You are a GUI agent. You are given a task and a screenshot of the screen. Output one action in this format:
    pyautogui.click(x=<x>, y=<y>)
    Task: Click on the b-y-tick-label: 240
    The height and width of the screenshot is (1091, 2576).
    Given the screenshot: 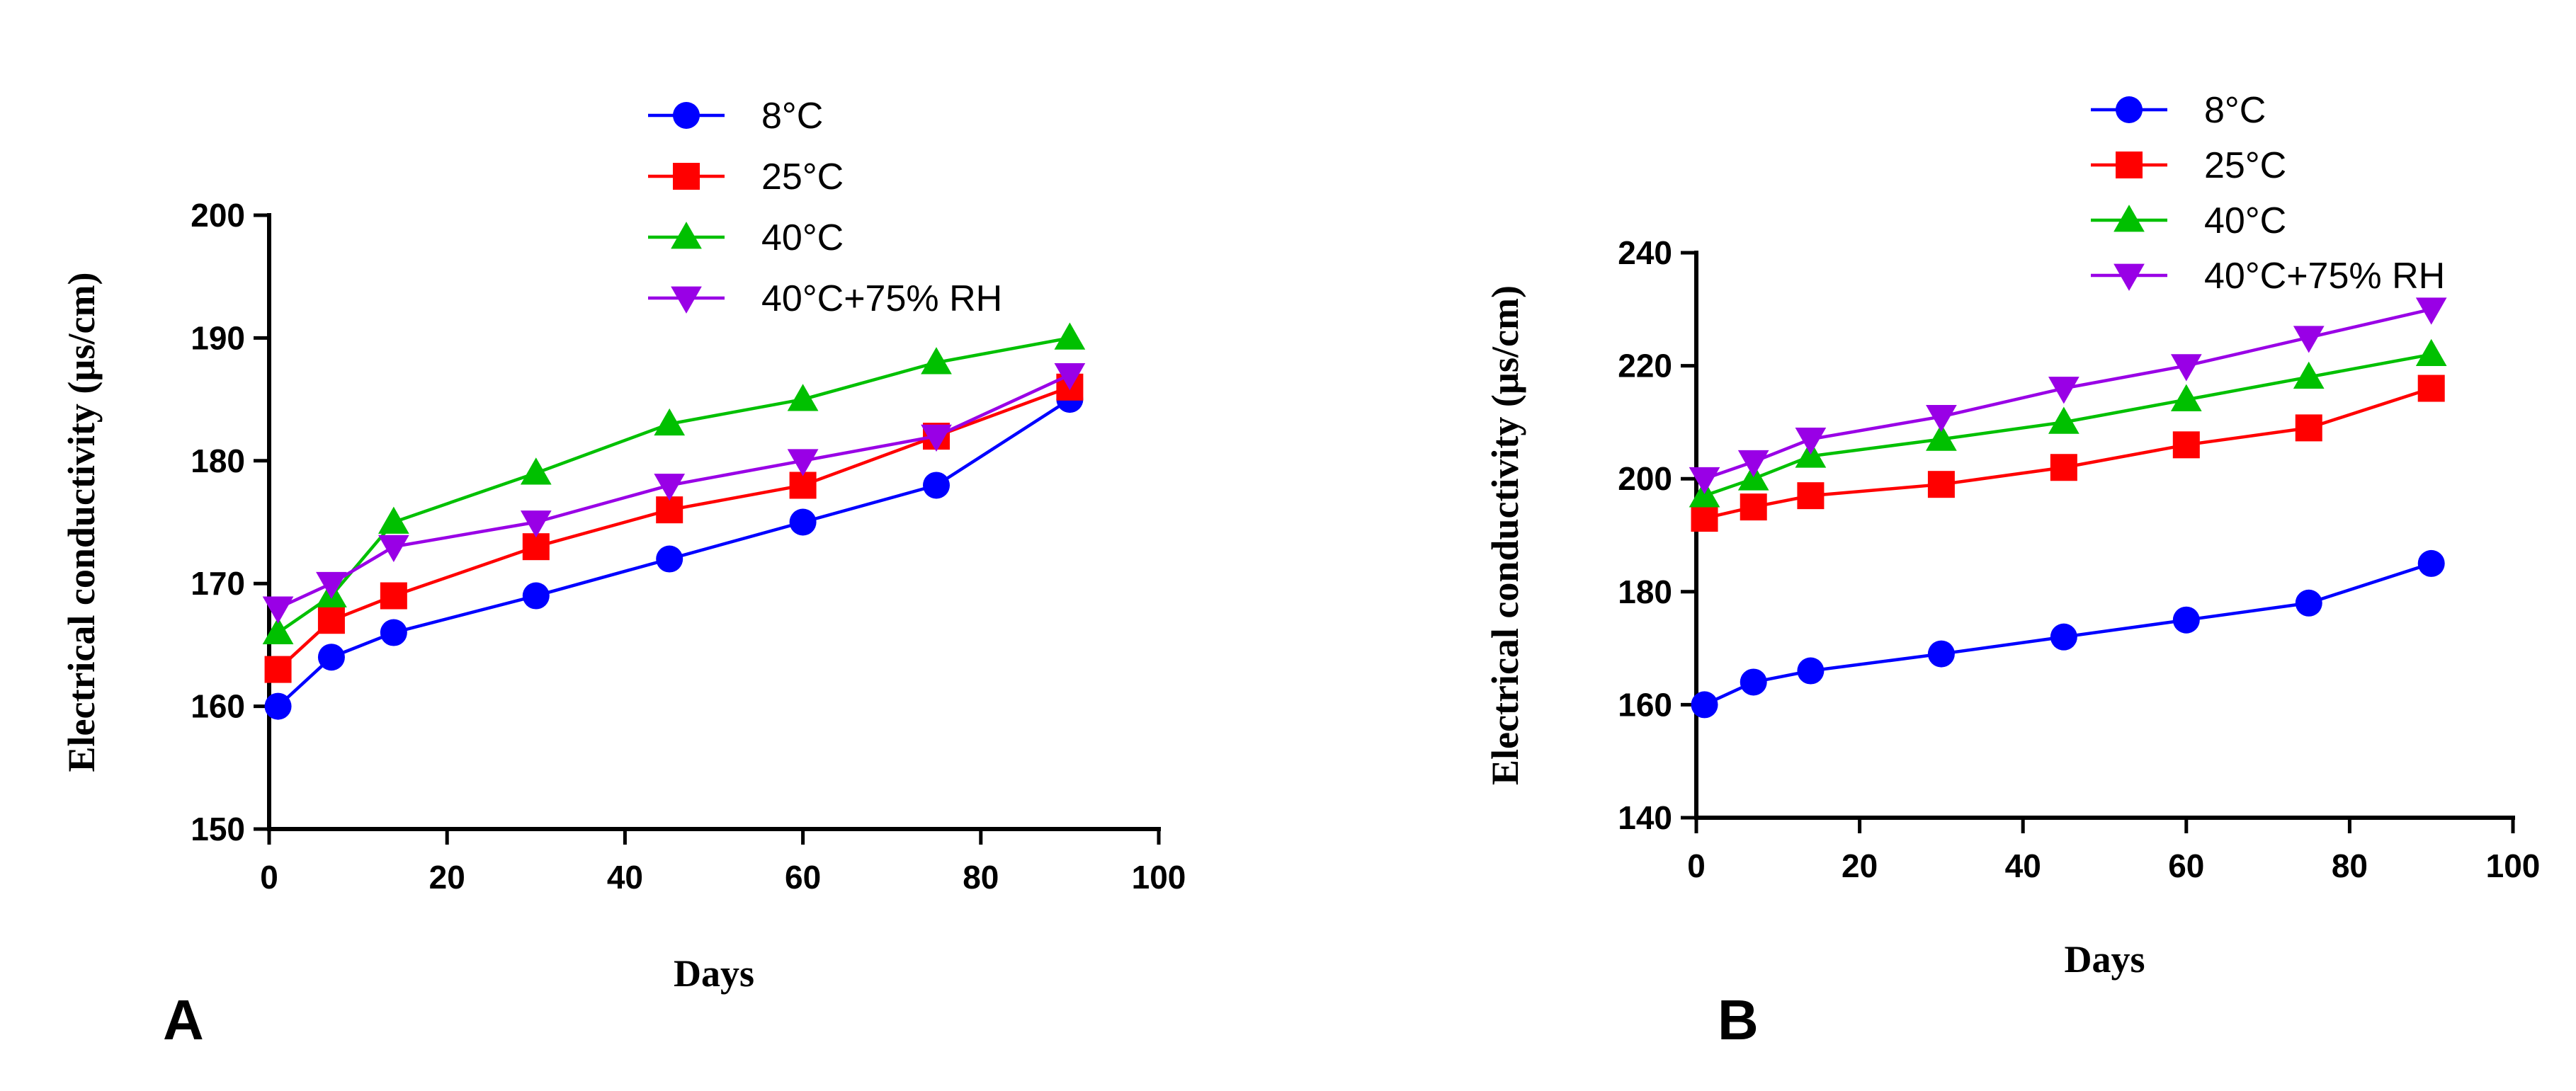 What is the action you would take?
    pyautogui.click(x=1645, y=253)
    